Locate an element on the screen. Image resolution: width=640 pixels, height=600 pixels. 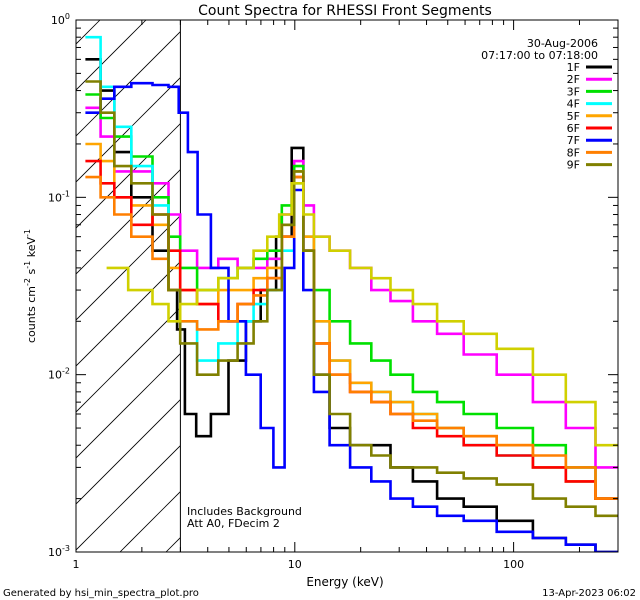
y-tick-label: 10⁻¹ is located at coordinates (59, 196).